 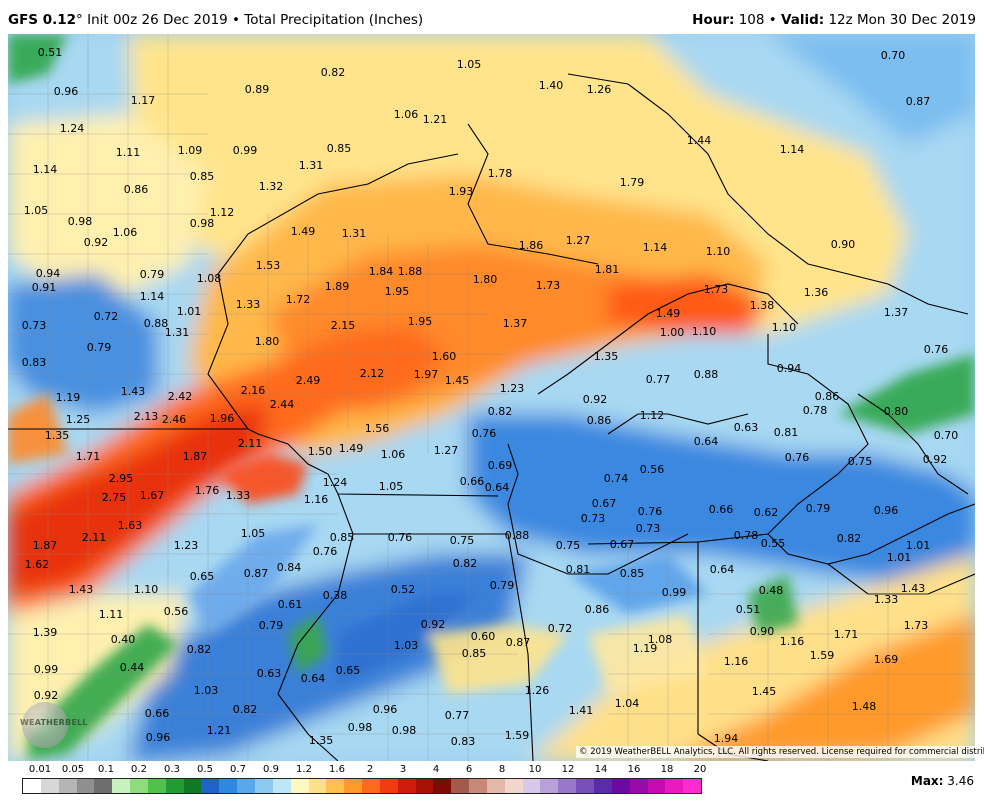 What do you see at coordinates (72, 128) in the screenshot?
I see `precip-value: 1.24` at bounding box center [72, 128].